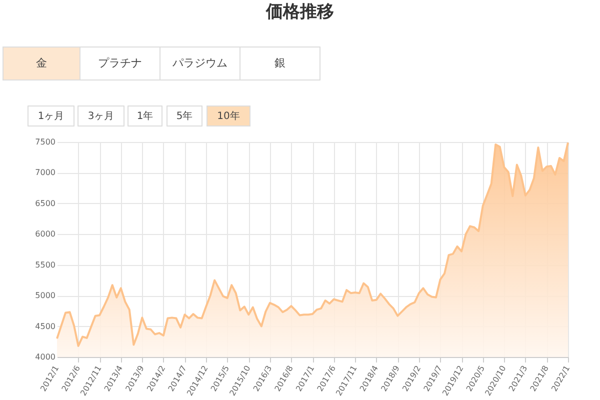  I want to click on y-tick-label: 4500, so click(45, 326).